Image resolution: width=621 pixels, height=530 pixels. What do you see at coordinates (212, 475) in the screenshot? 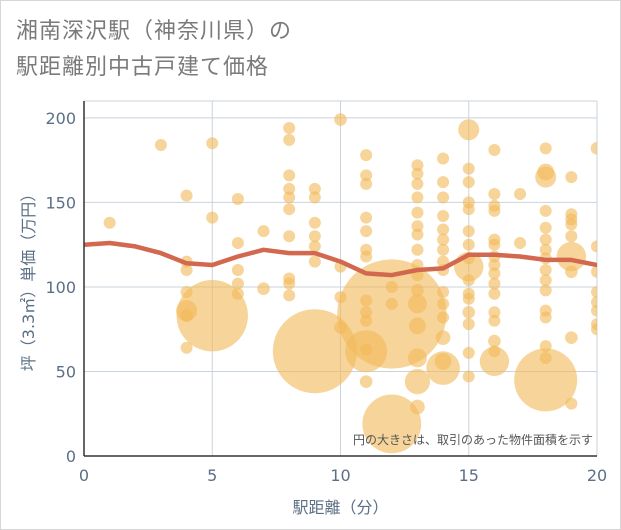
I see `x-tick-label: 5` at bounding box center [212, 475].